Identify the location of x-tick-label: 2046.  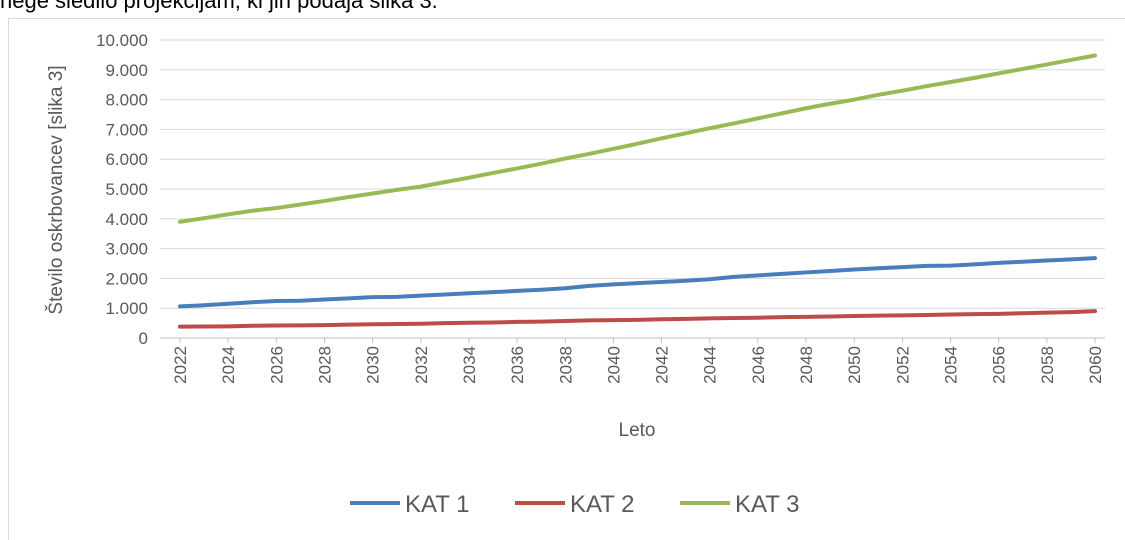
(758, 365).